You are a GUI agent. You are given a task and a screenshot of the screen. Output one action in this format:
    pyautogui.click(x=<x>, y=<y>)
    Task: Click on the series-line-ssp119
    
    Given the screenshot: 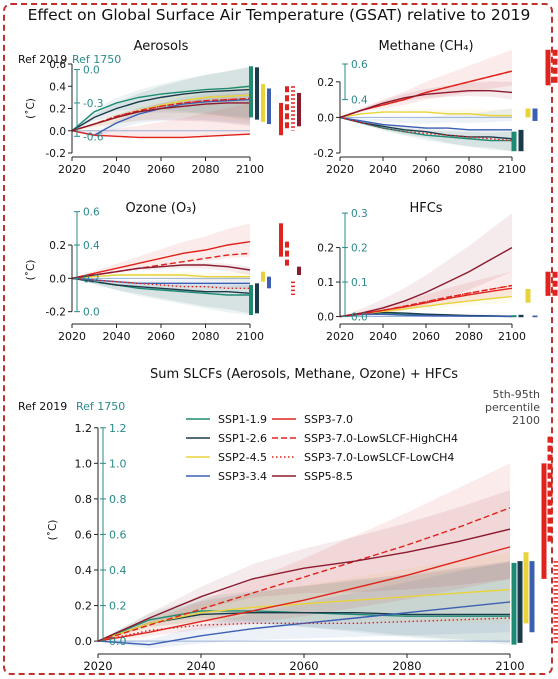 What is the action you would take?
    pyautogui.click(x=161, y=108)
    